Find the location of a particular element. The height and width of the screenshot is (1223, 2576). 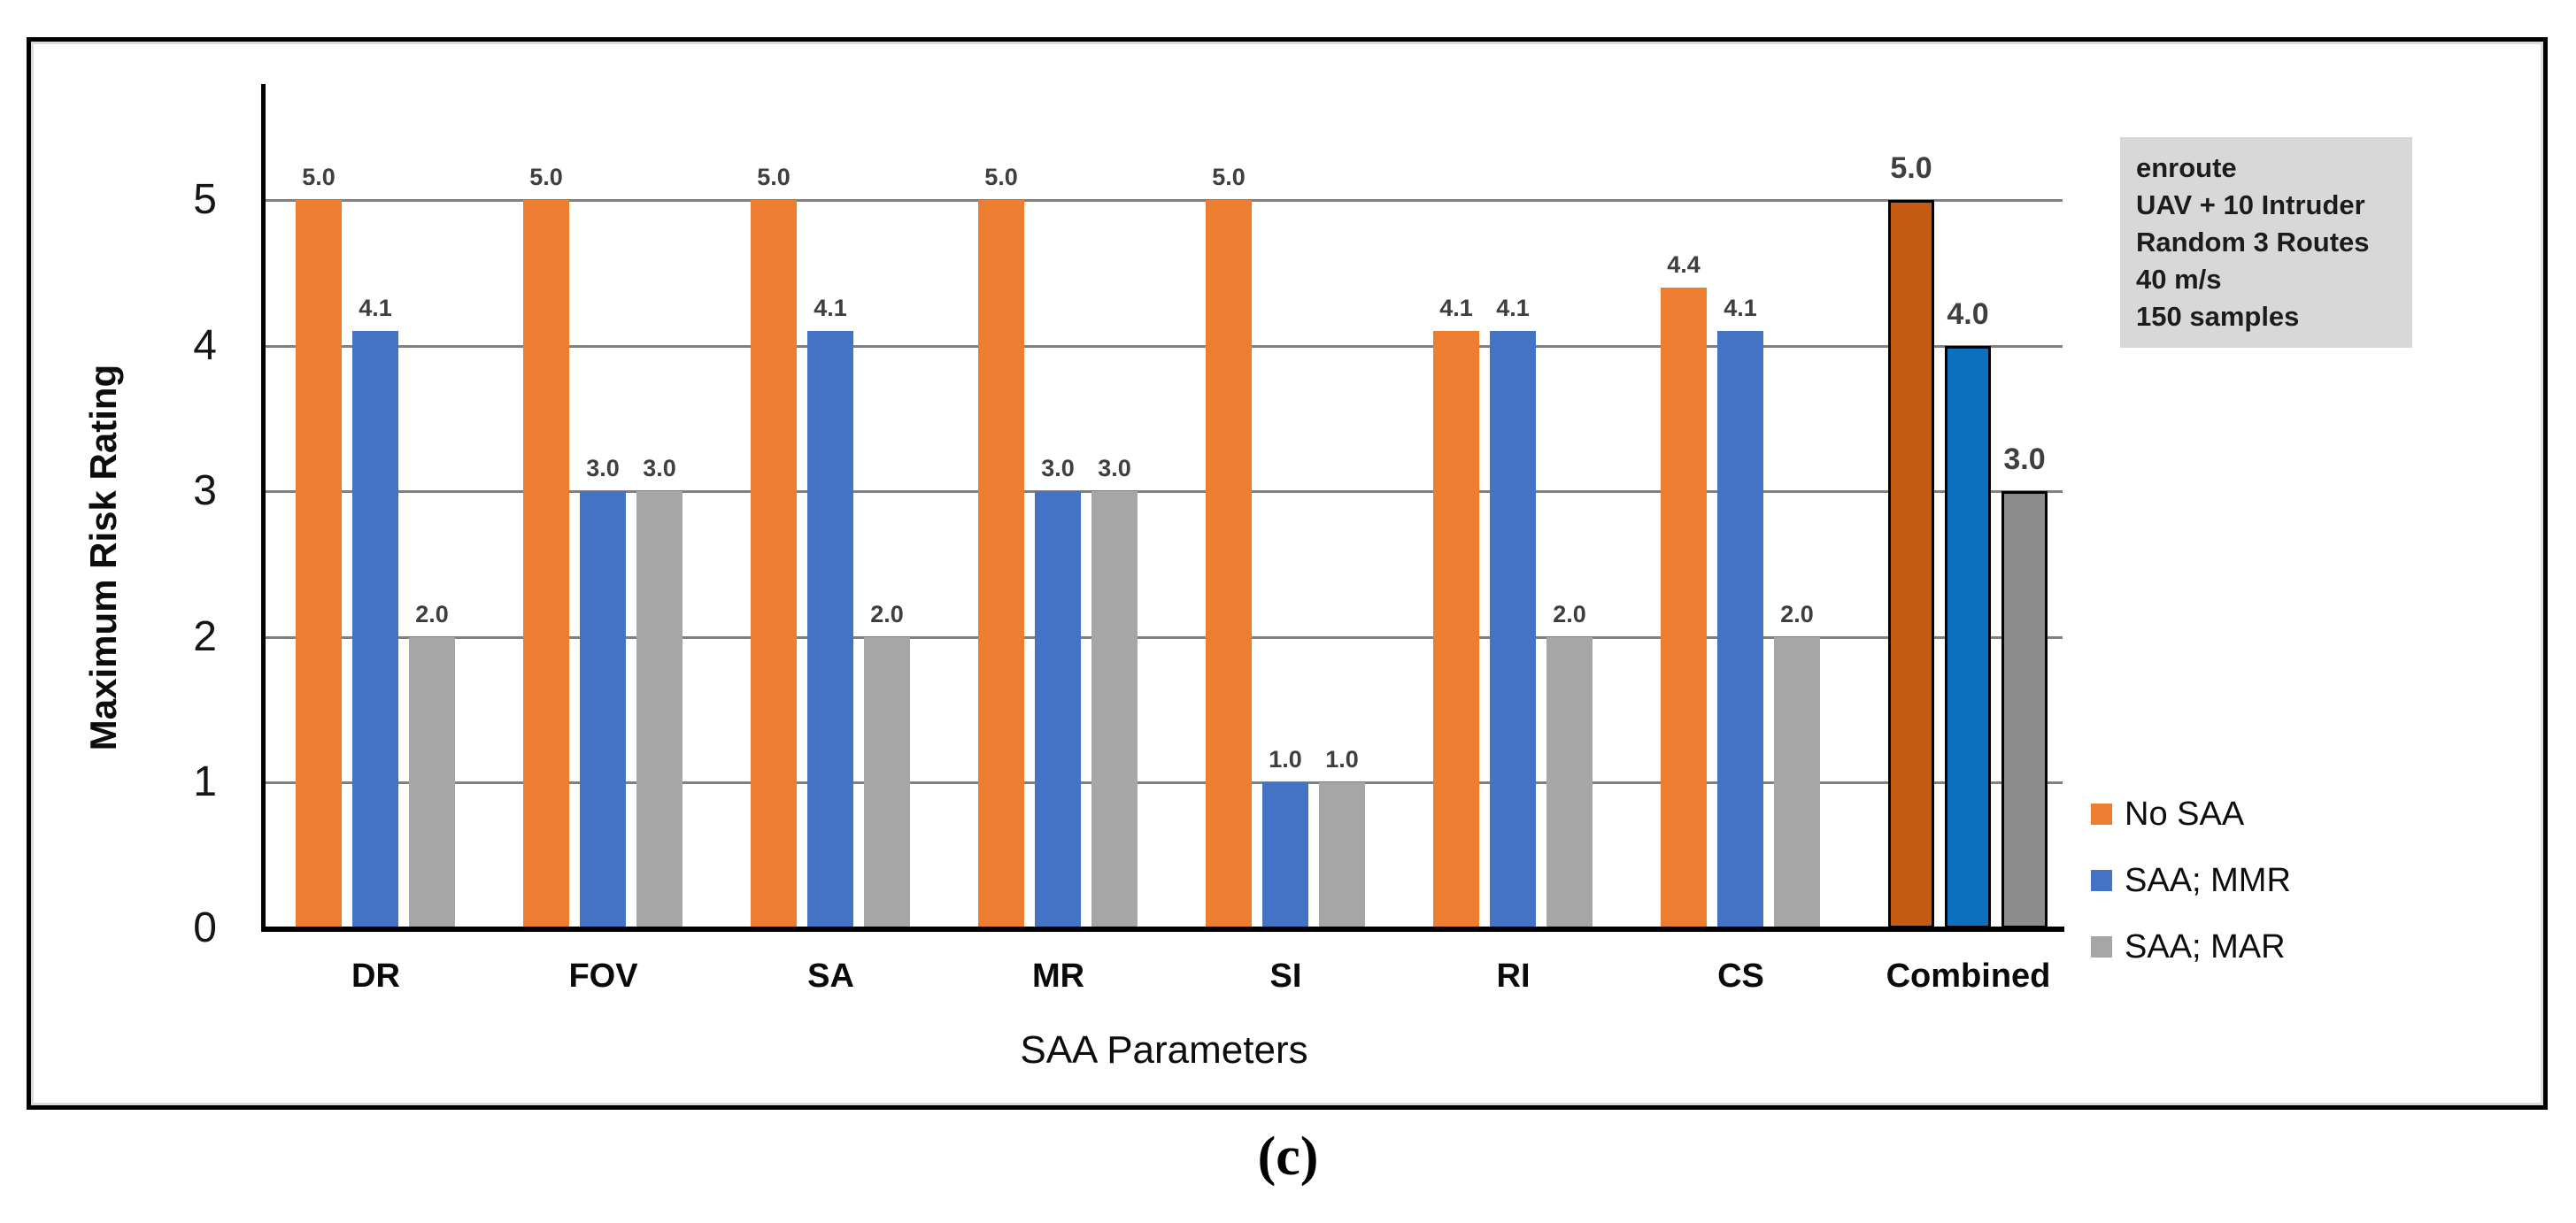

legend-label: No SAA is located at coordinates (2185, 815).